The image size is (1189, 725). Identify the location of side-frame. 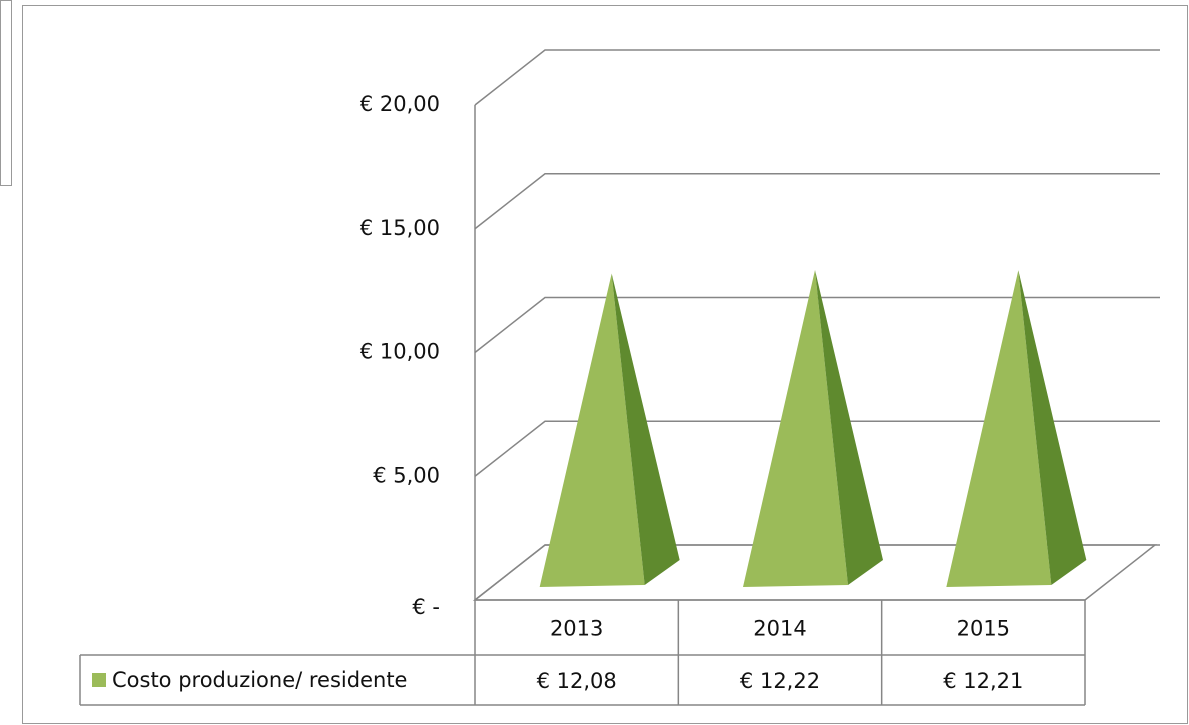
(6, 93).